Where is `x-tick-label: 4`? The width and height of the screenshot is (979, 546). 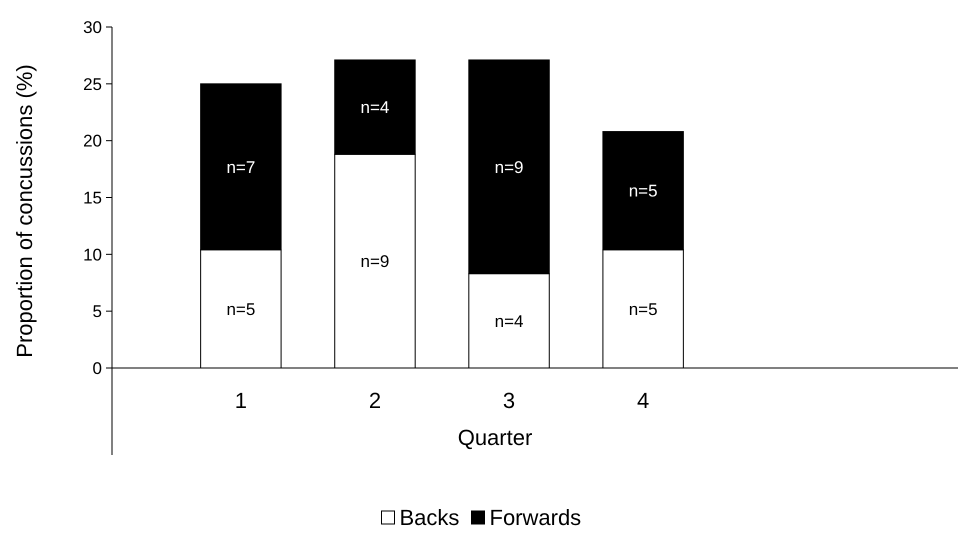
x-tick-label: 4 is located at coordinates (643, 400).